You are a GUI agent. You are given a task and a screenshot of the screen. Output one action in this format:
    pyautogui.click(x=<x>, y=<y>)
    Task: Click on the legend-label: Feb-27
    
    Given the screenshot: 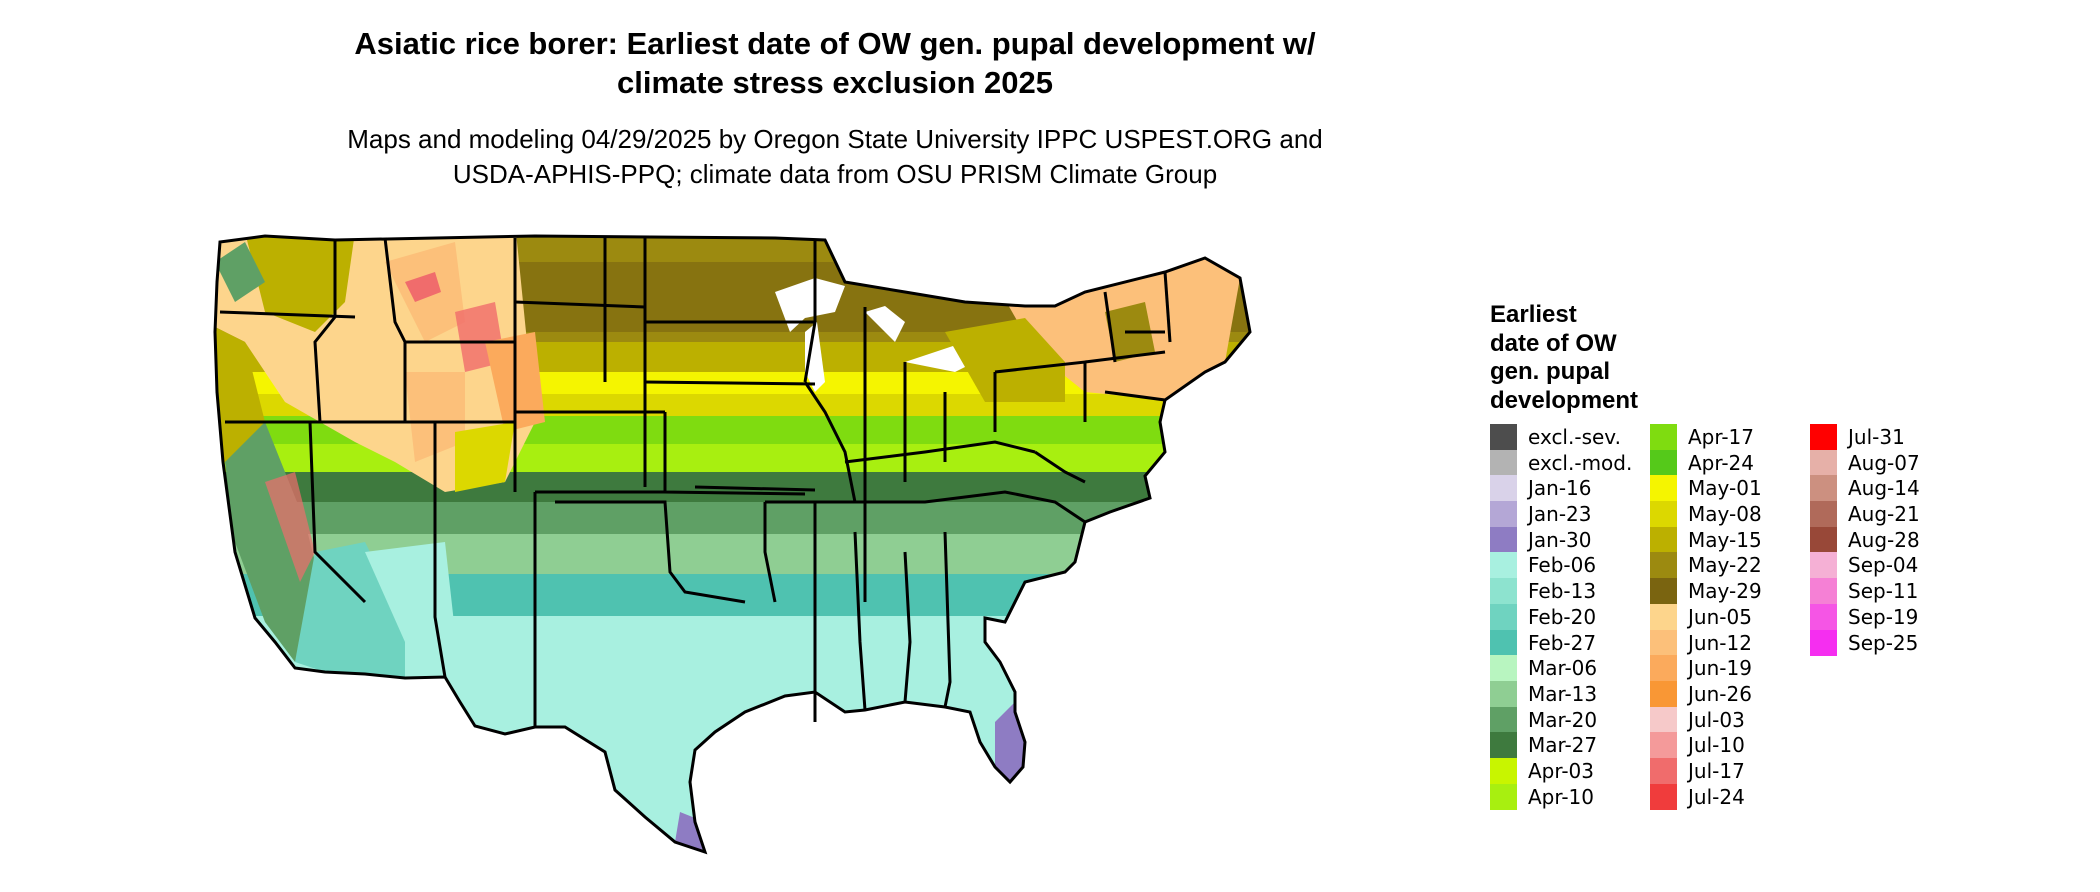 What is the action you would take?
    pyautogui.click(x=1562, y=642)
    